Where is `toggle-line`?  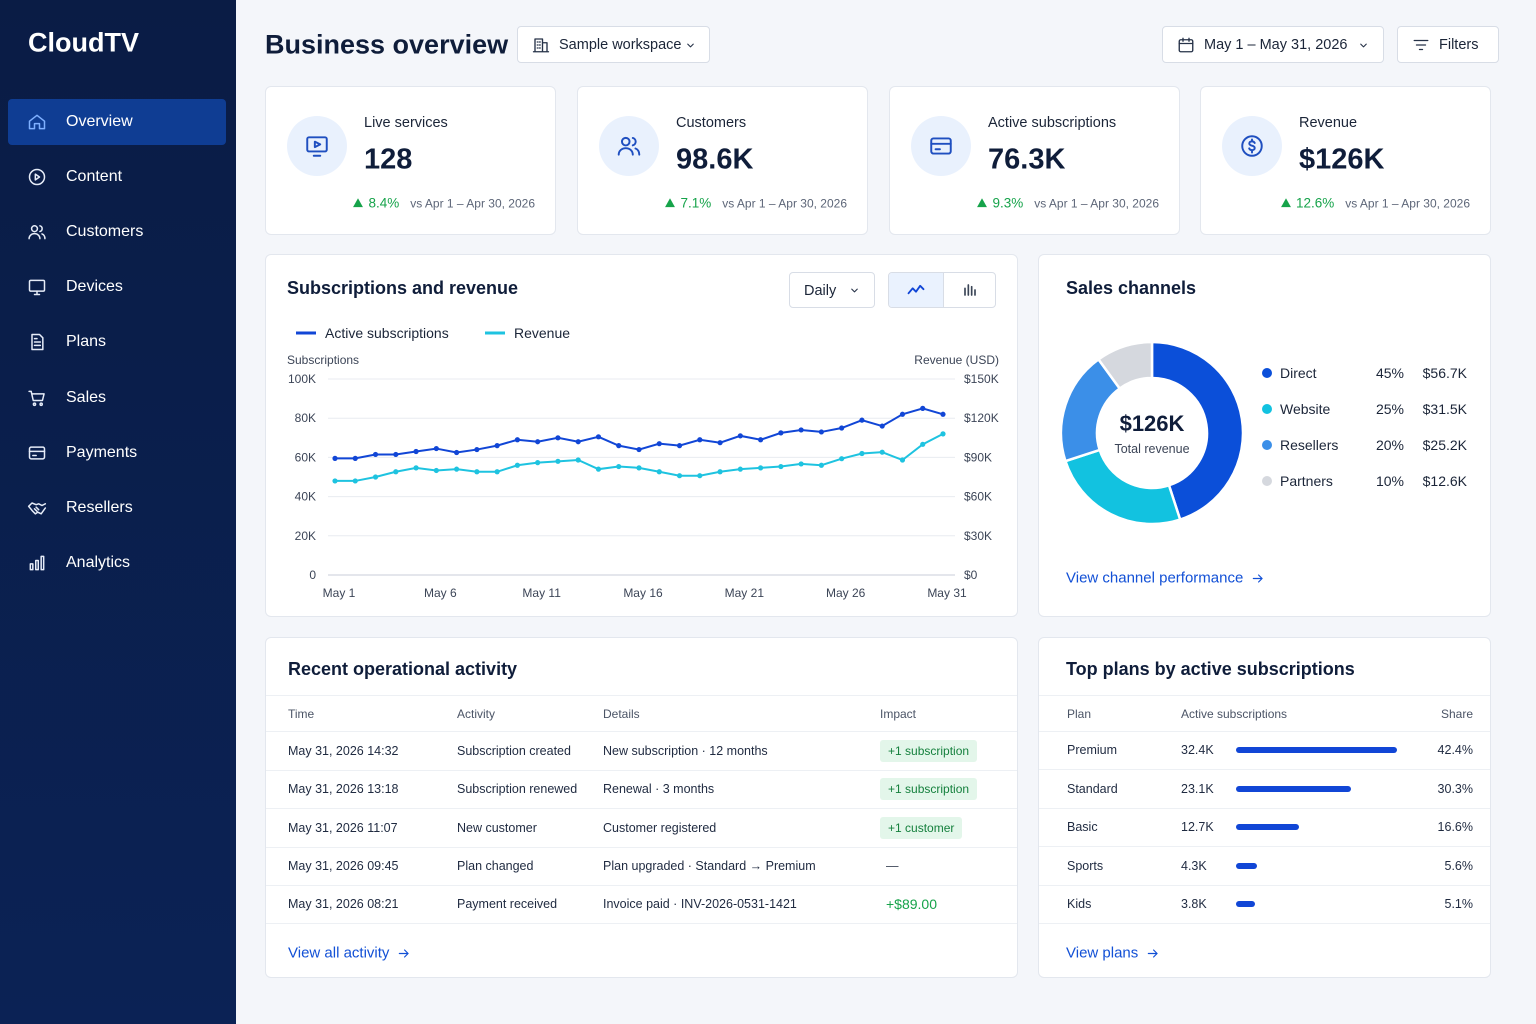 toggle-line is located at coordinates (916, 290).